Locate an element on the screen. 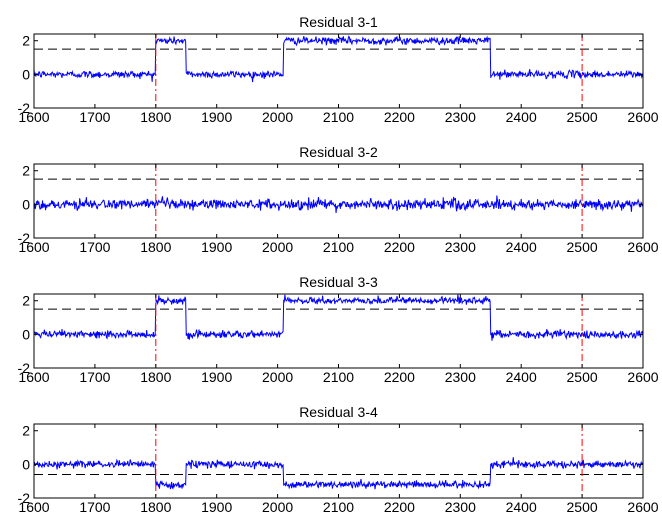  panel-title: Residual 3-1 is located at coordinates (338, 22).